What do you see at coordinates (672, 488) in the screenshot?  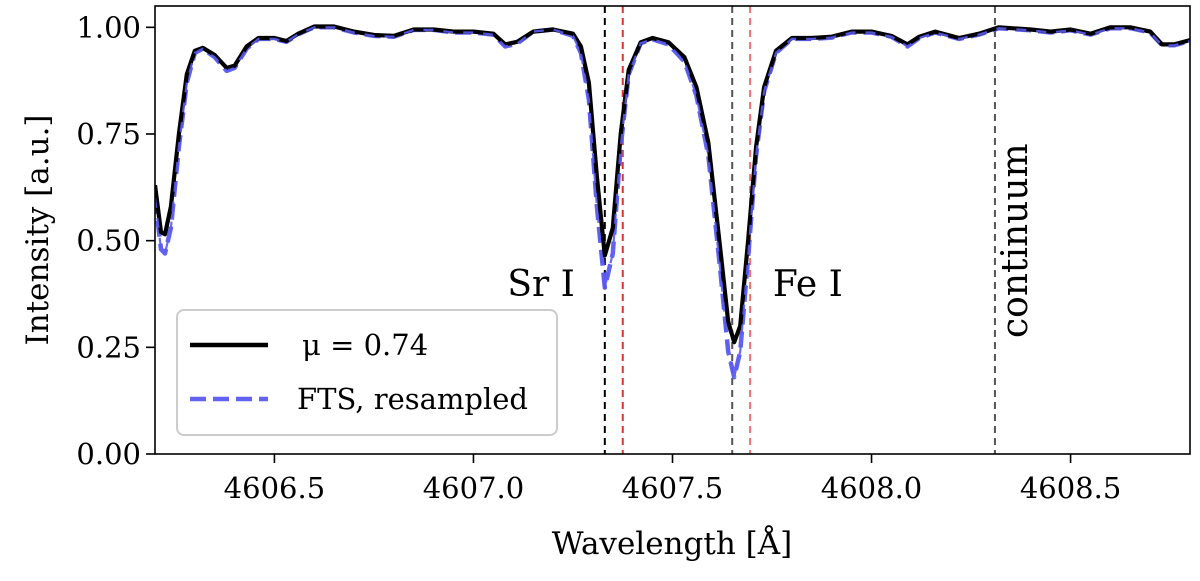 I see `x-tick-label: 4607.5` at bounding box center [672, 488].